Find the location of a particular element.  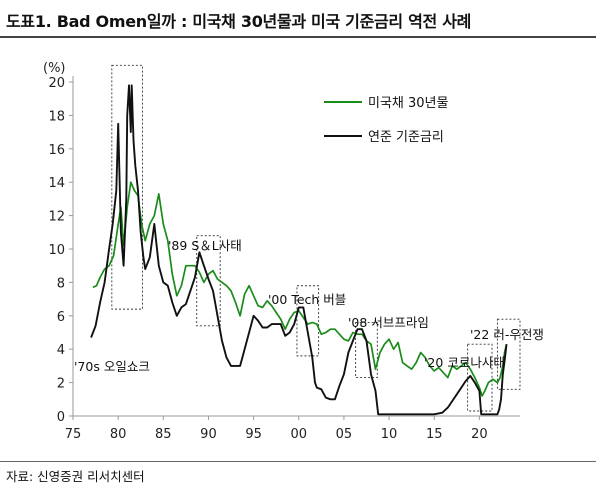

y-tick-label: 20 is located at coordinates (56, 83).